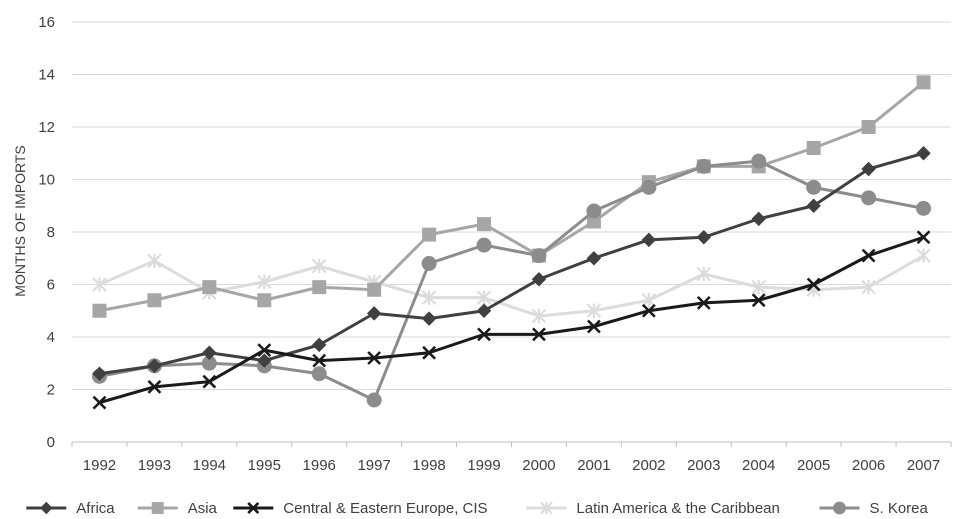  Describe the element at coordinates (99, 465) in the screenshot. I see `x-tick-label: 1992` at that location.